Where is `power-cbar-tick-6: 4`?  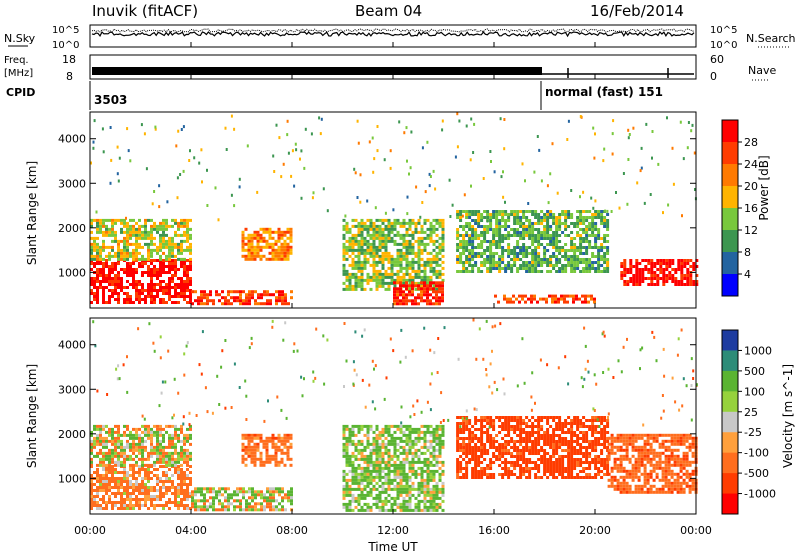 power-cbar-tick-6: 4 is located at coordinates (747, 274).